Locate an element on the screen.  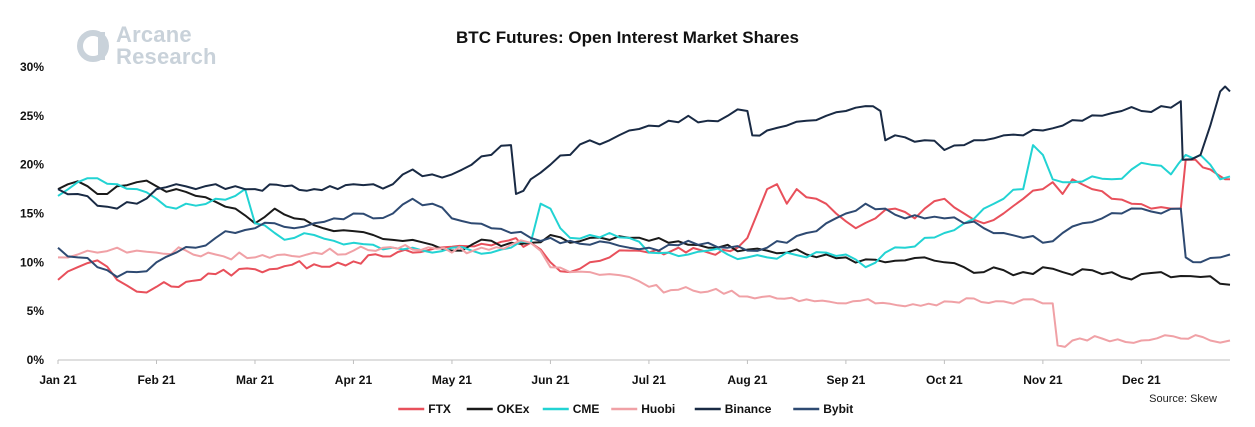
source-note: Source: Skew is located at coordinates (1183, 399).